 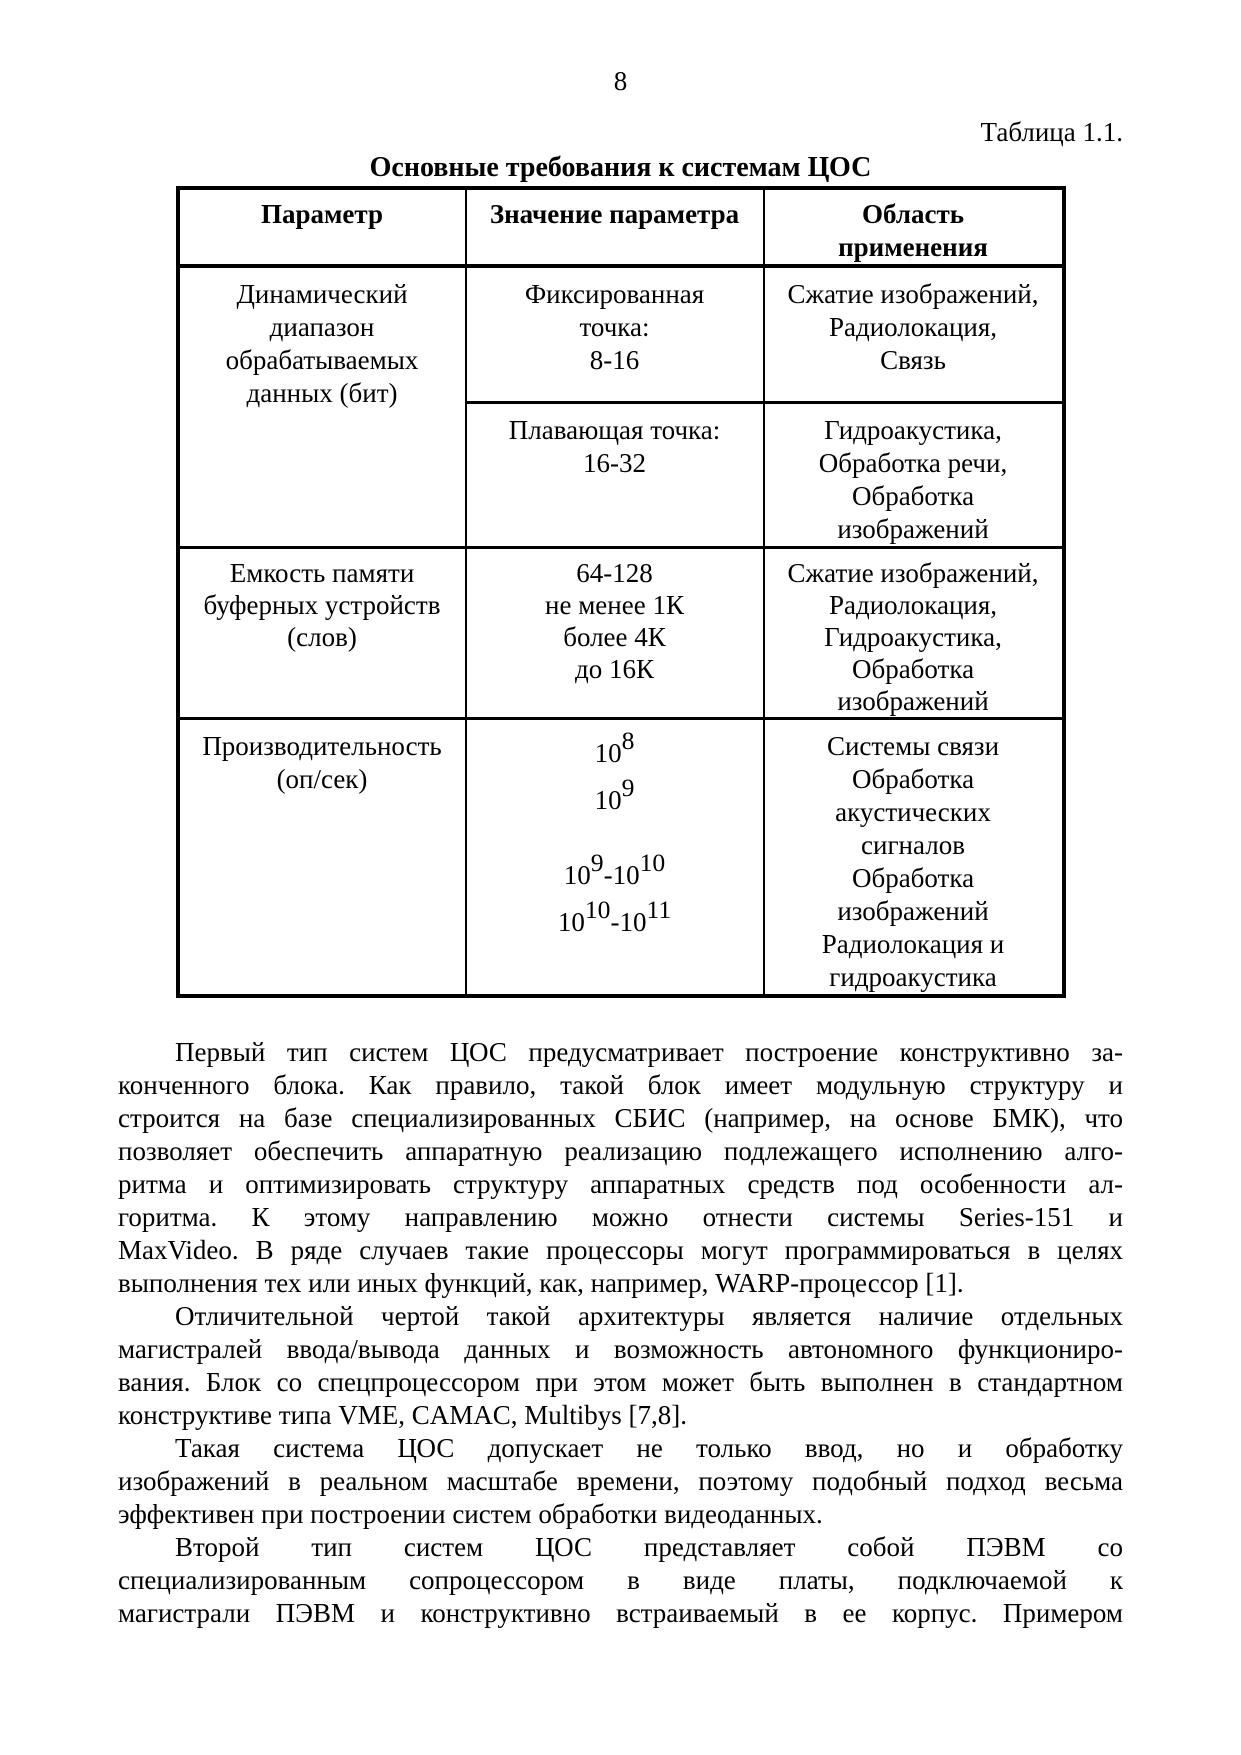 I want to click on value-cell-performance: 108 109 109-1010 1010-1011, so click(x=614, y=856).